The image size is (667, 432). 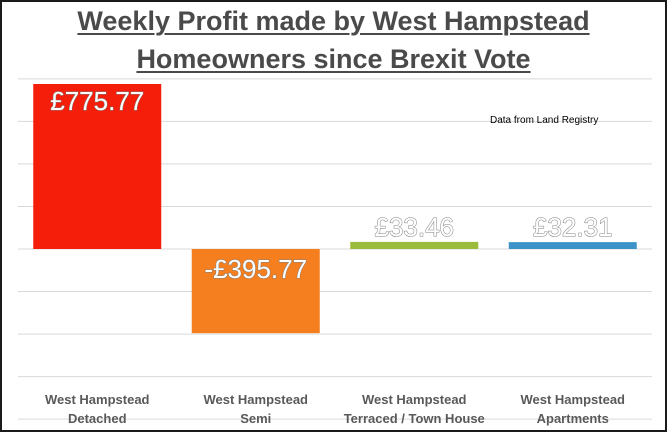 I want to click on data-label-4: £32.31, so click(x=573, y=227).